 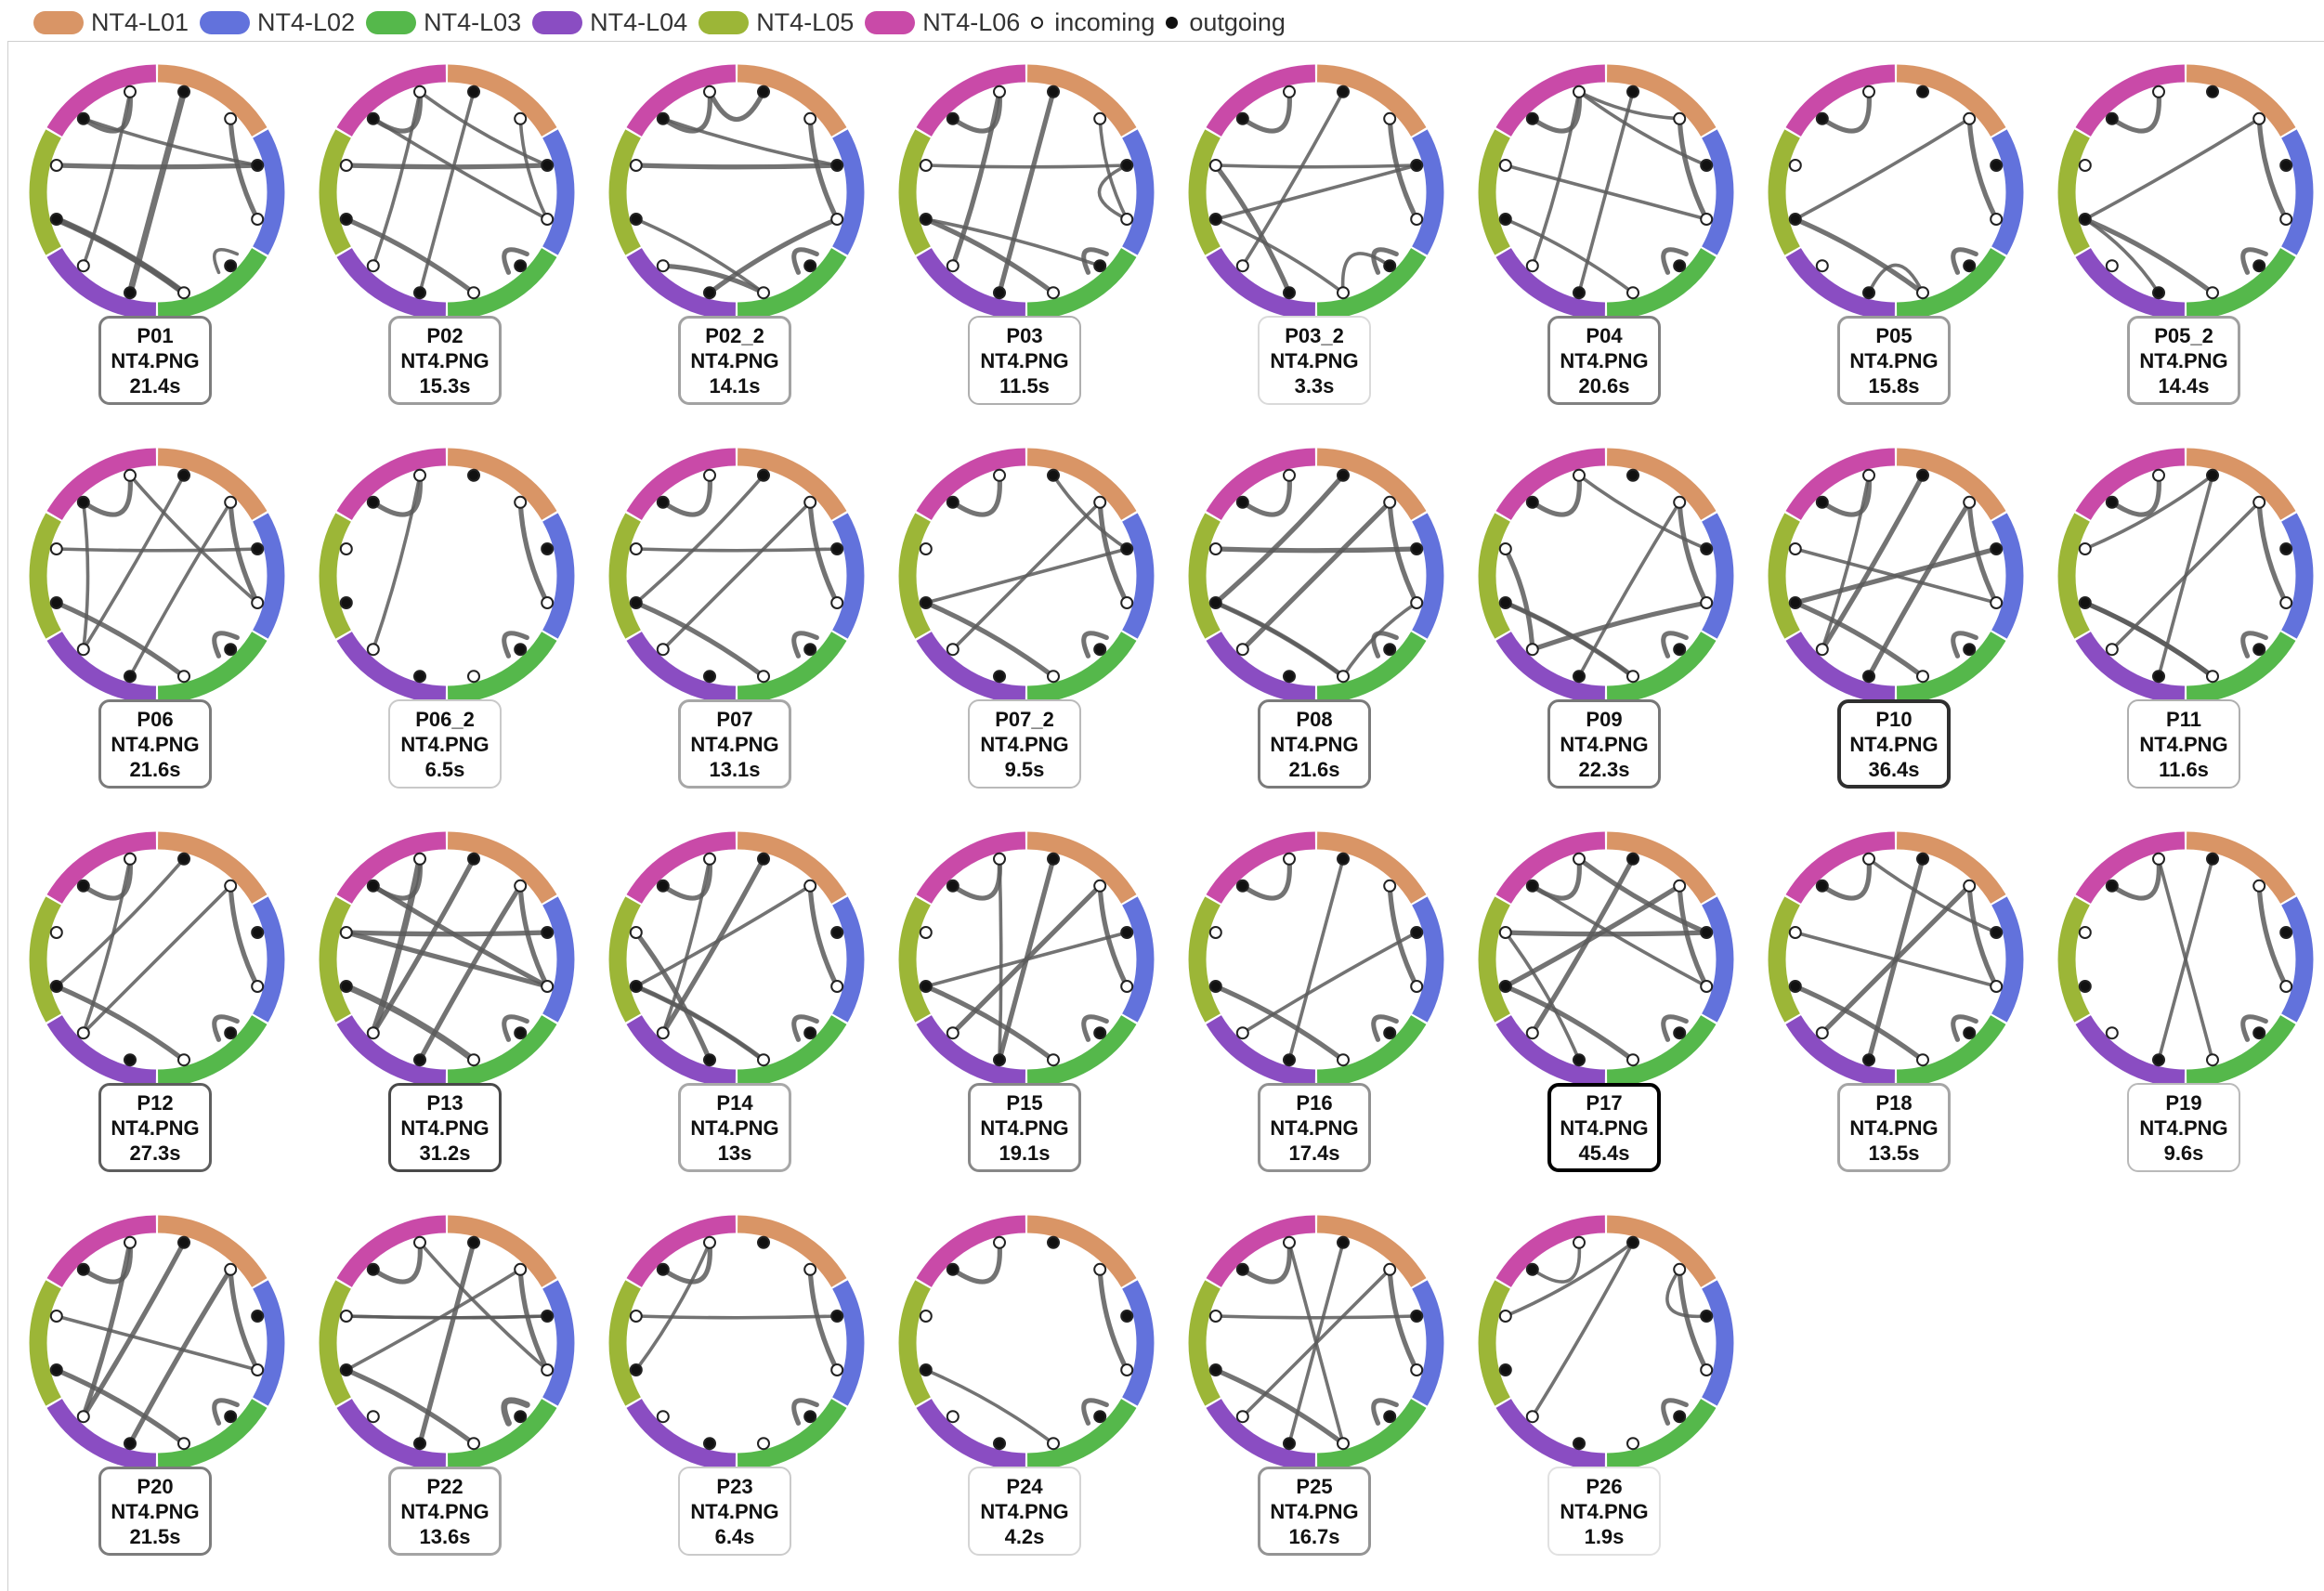 I want to click on participant-cell-p13: P13 NT4.PNG 31.2s, so click(x=447, y=1006).